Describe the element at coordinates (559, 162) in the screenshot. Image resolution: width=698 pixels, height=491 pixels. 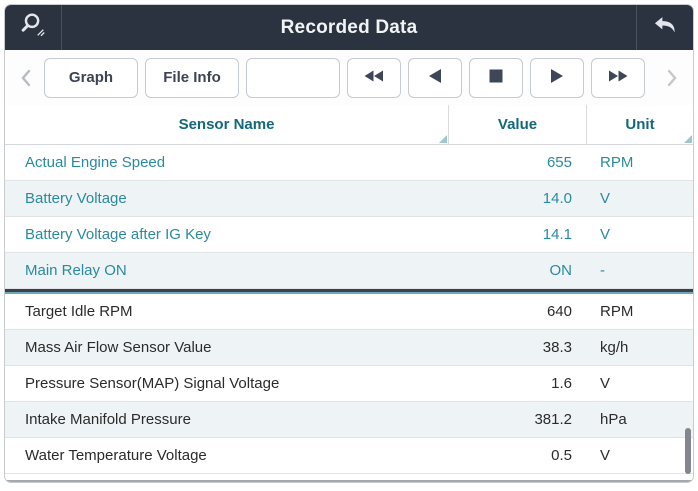
I see `sensor-value-cell: 655` at that location.